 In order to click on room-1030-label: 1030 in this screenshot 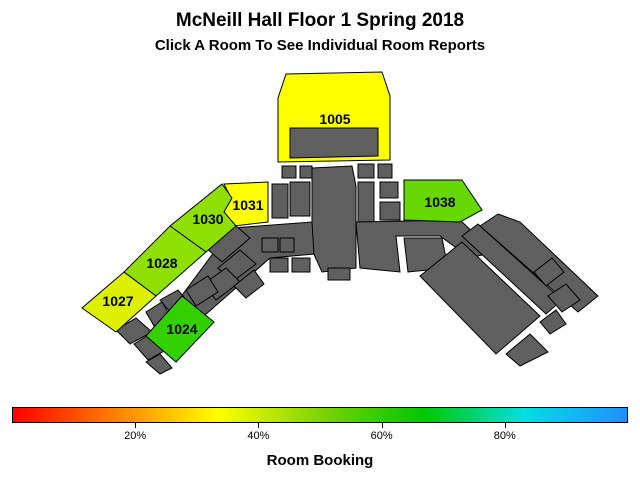, I will do `click(207, 219)`.